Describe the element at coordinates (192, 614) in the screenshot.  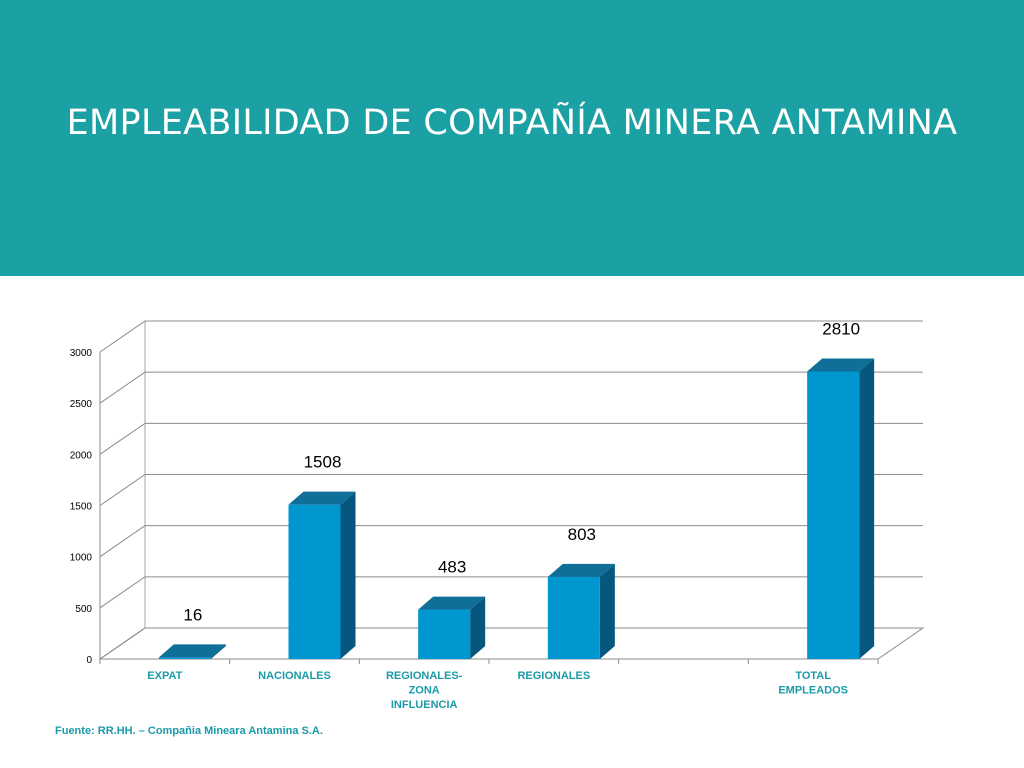
I see `data-label: 16` at that location.